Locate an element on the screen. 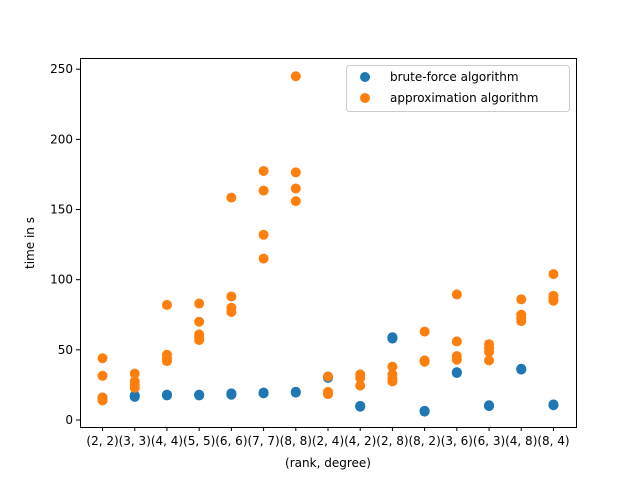 The width and height of the screenshot is (640, 480). legend-marker-brute-force is located at coordinates (365, 77).